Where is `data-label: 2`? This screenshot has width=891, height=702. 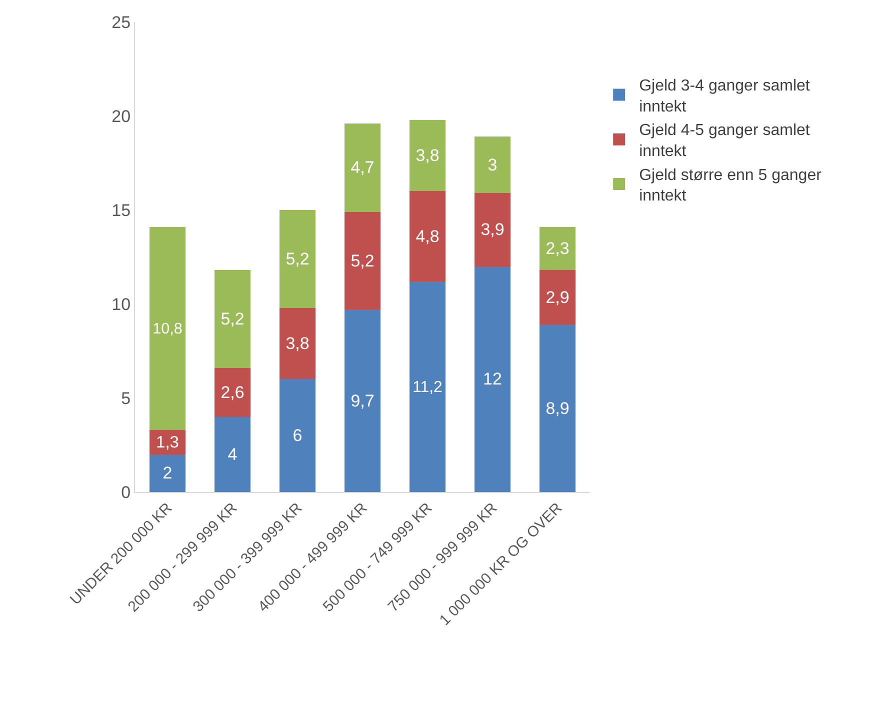 data-label: 2 is located at coordinates (167, 473).